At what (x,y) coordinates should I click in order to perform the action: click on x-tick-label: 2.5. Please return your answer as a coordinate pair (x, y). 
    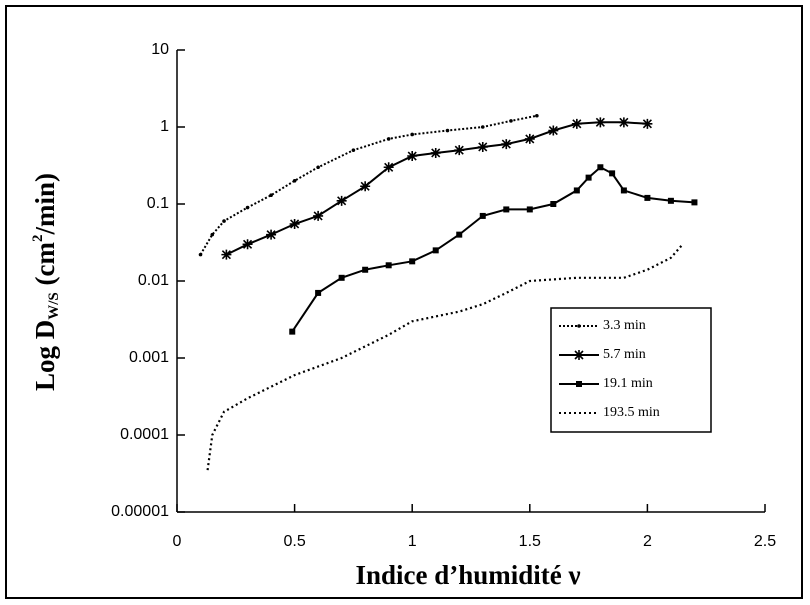
    Looking at the image, I should click on (765, 541).